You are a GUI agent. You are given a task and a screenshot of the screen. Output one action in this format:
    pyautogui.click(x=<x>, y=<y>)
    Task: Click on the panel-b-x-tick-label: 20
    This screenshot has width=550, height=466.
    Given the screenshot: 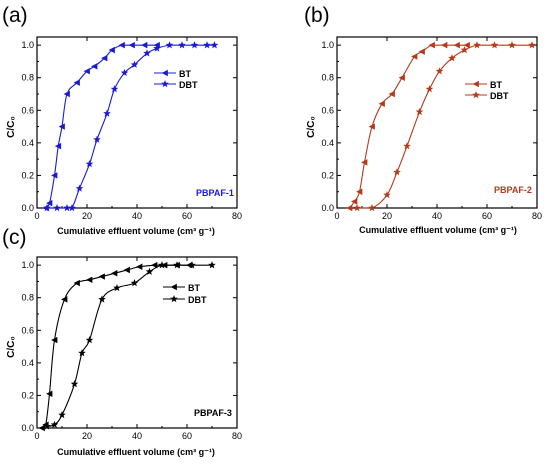 What is the action you would take?
    pyautogui.click(x=387, y=216)
    